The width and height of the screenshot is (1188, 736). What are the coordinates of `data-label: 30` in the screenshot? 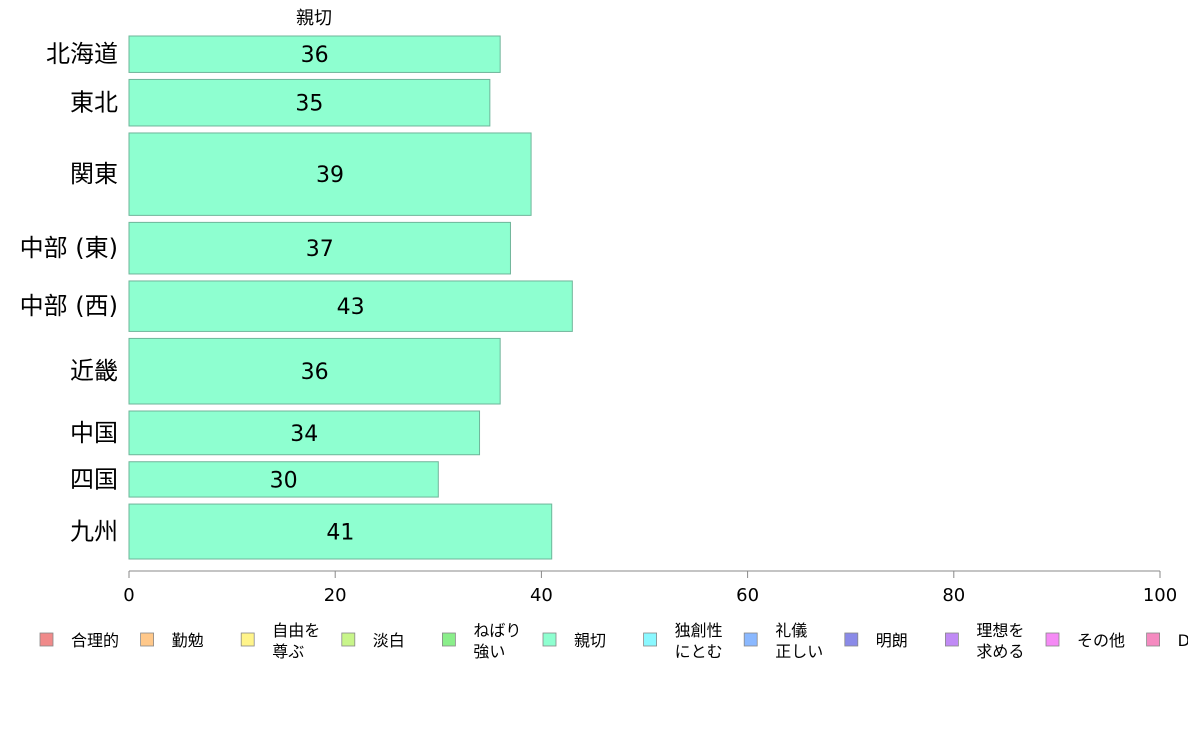 It's located at (284, 480).